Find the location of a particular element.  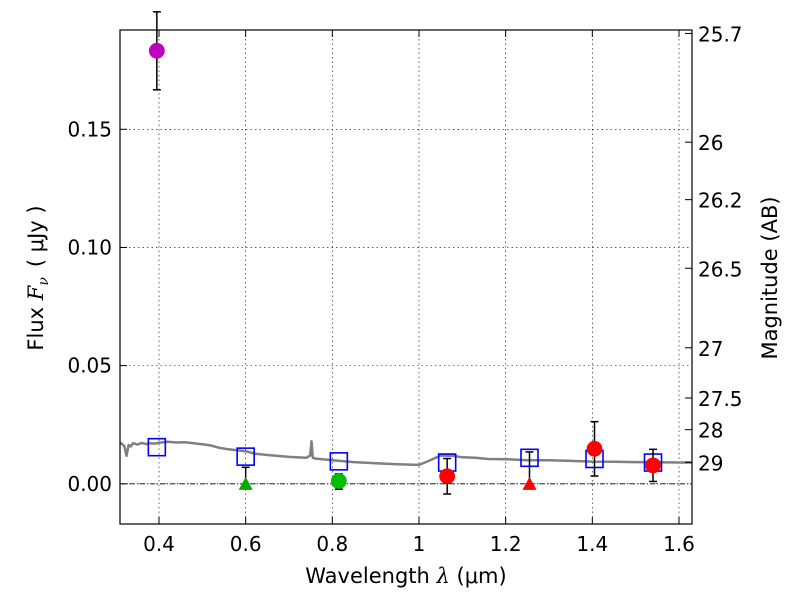

x-tick-label: 0.6 is located at coordinates (246, 544).